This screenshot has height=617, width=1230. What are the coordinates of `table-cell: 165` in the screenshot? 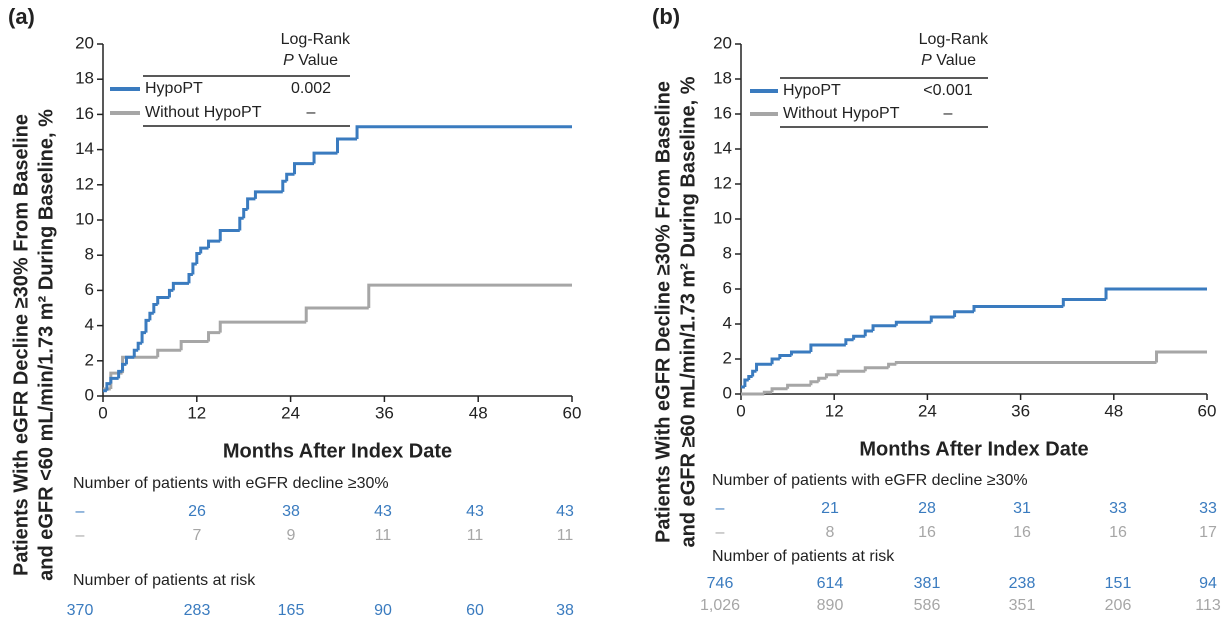 It's located at (291, 609).